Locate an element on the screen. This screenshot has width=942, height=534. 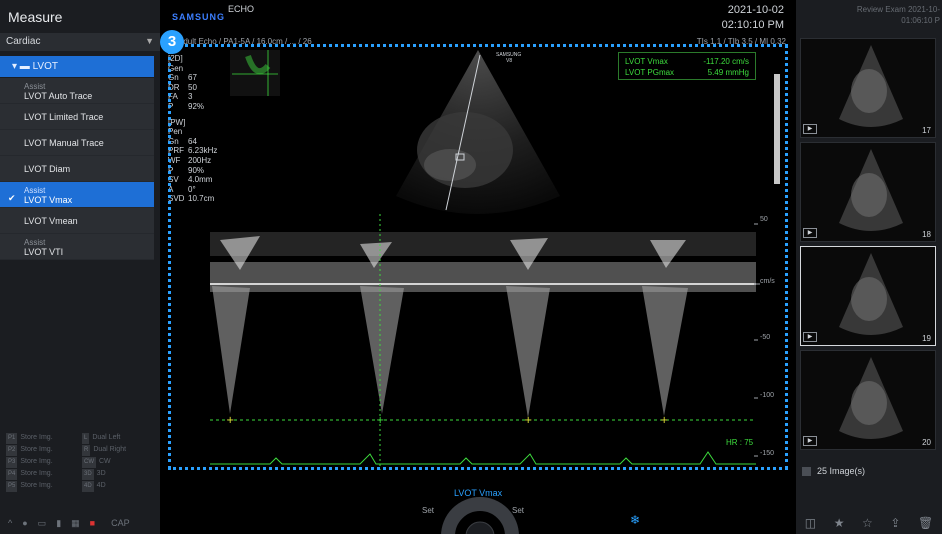
mode-shortcut: L Dual Left is located at coordinates (101, 438).